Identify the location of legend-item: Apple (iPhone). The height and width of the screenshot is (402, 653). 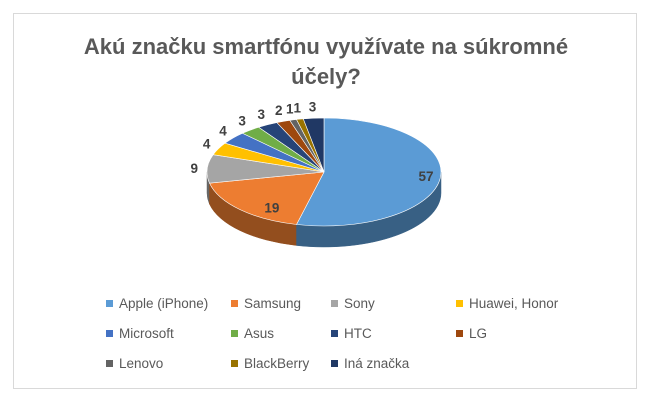
(157, 303).